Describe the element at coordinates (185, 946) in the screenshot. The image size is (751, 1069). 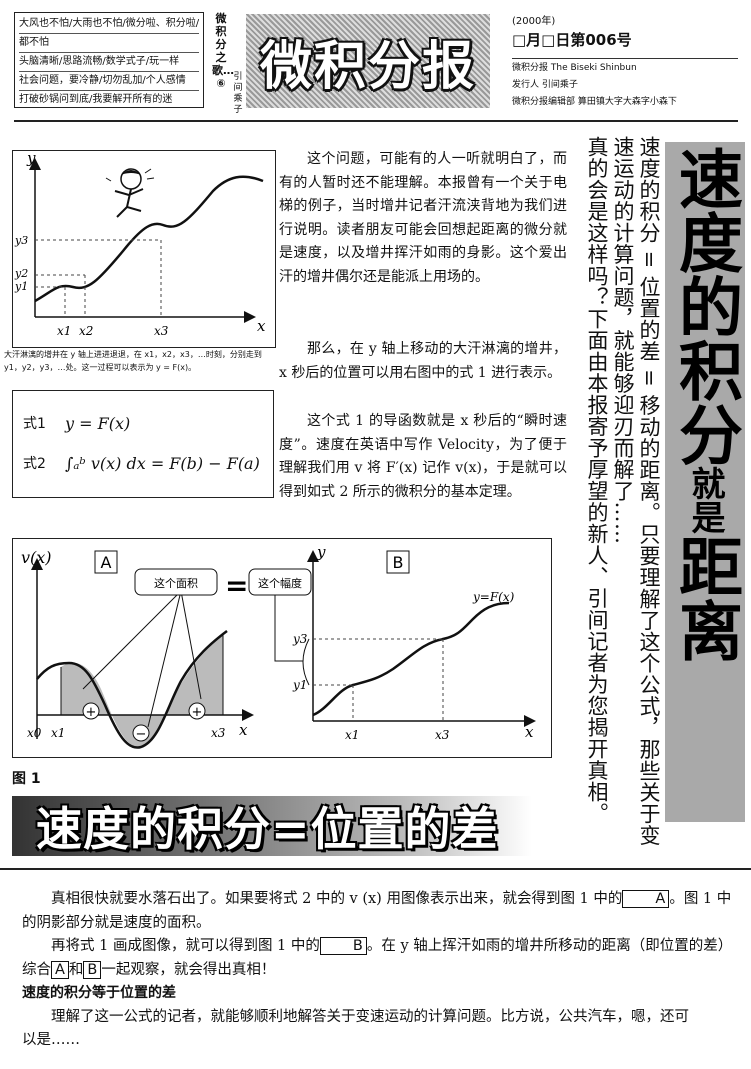
I see `text-span: 再将式 1 画成图像，就可以得到图 1 中的` at that location.